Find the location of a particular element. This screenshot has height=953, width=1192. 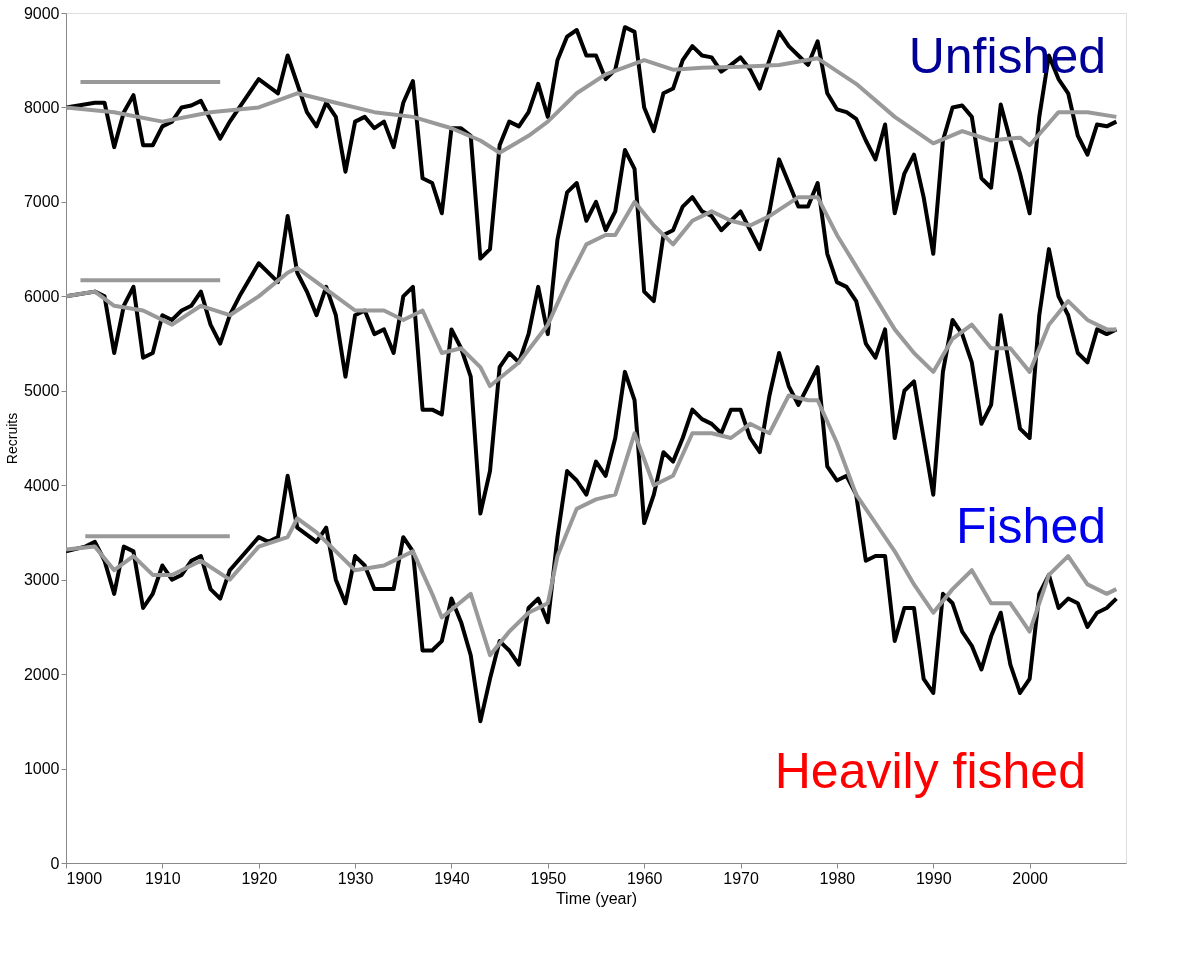

x-axis-title: Time (year) is located at coordinates (596, 898).